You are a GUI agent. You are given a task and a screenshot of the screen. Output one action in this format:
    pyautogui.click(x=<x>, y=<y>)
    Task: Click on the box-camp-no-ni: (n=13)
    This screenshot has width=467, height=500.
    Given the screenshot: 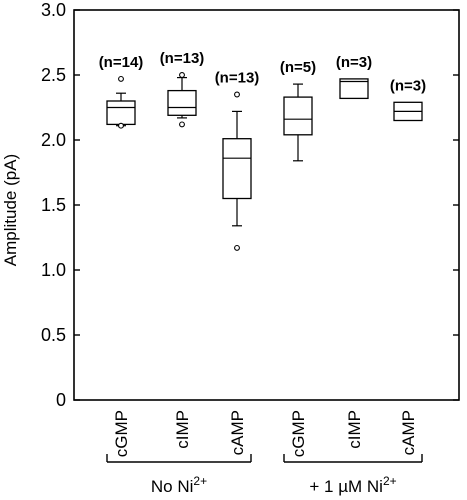 What is the action you would take?
    pyautogui.click(x=237, y=160)
    